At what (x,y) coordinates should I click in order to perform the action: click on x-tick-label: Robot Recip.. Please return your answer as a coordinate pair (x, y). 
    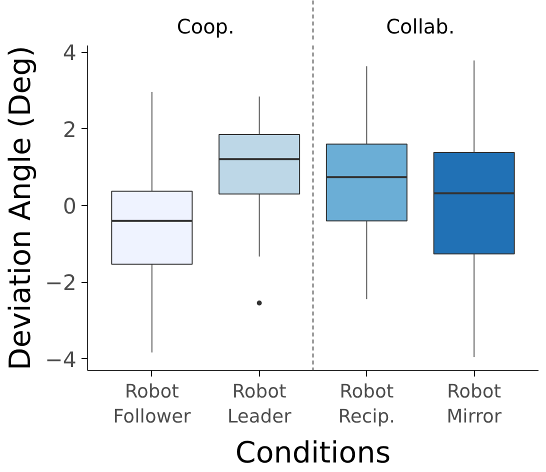
    Looking at the image, I should click on (367, 405).